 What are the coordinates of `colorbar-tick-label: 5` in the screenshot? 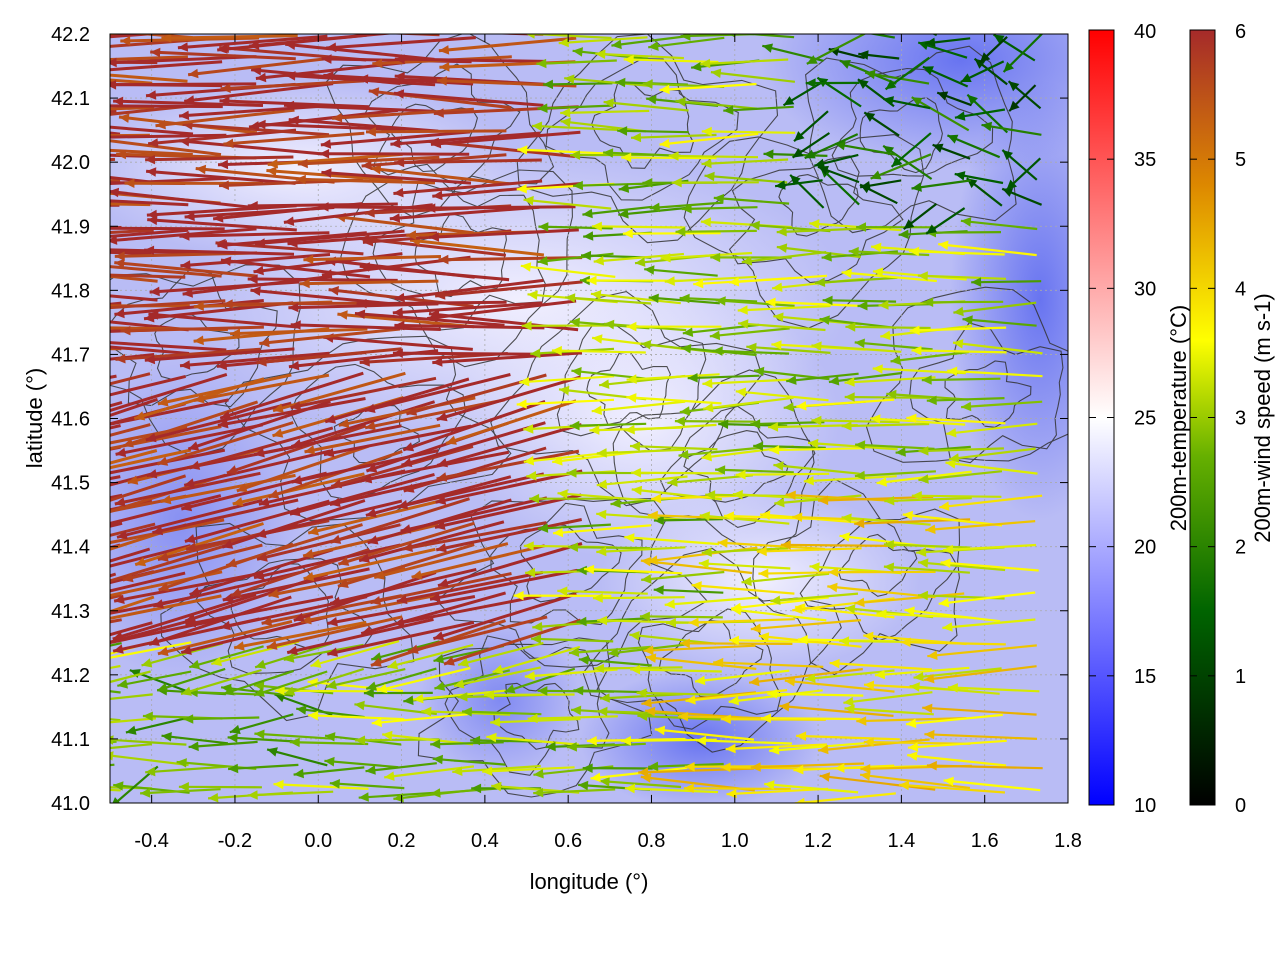 It's located at (1240, 160).